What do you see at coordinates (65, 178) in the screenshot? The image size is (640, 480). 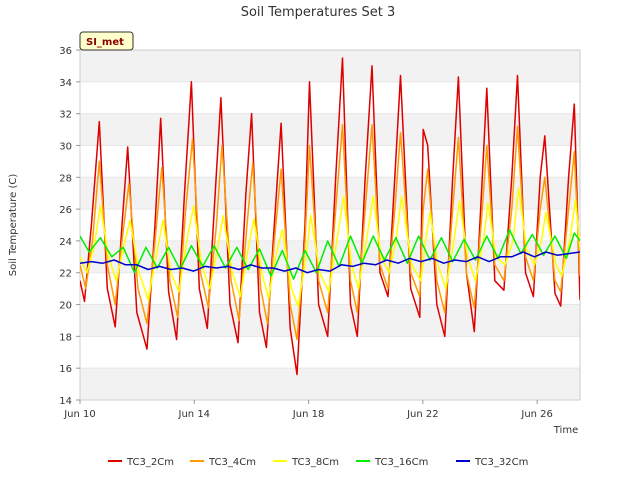 I see `y-tick-label: 28` at bounding box center [65, 178].